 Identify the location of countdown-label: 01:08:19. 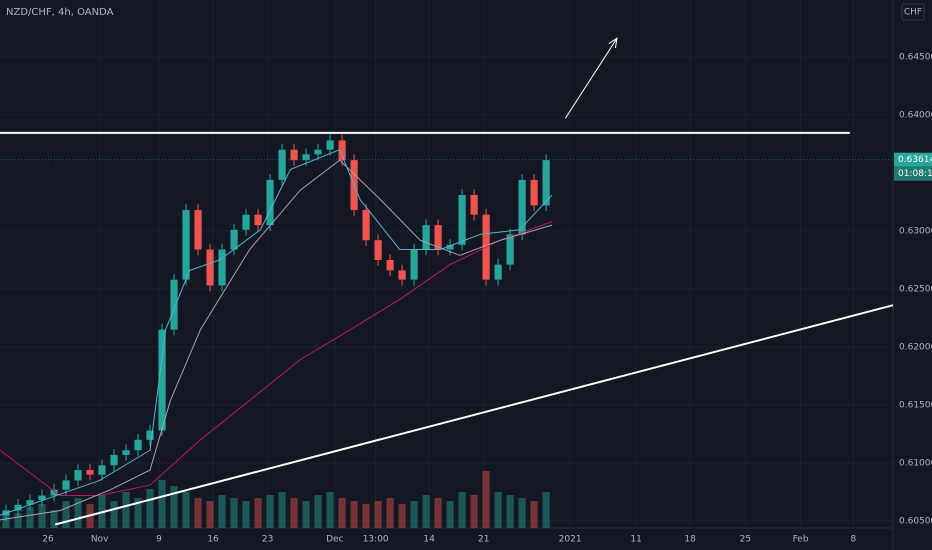
(915, 174).